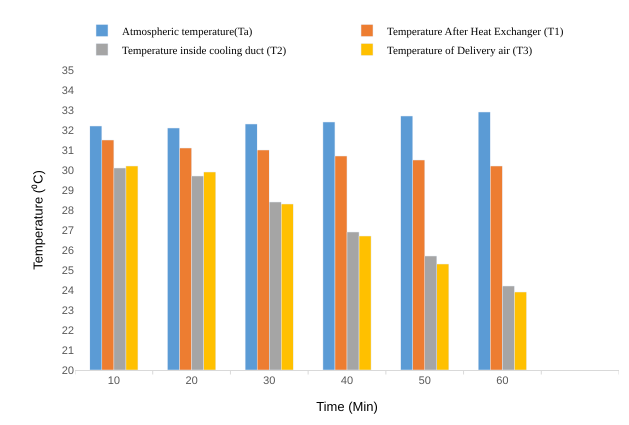 This screenshot has width=629, height=425. What do you see at coordinates (68, 310) in the screenshot?
I see `y-tick-label: 23` at bounding box center [68, 310].